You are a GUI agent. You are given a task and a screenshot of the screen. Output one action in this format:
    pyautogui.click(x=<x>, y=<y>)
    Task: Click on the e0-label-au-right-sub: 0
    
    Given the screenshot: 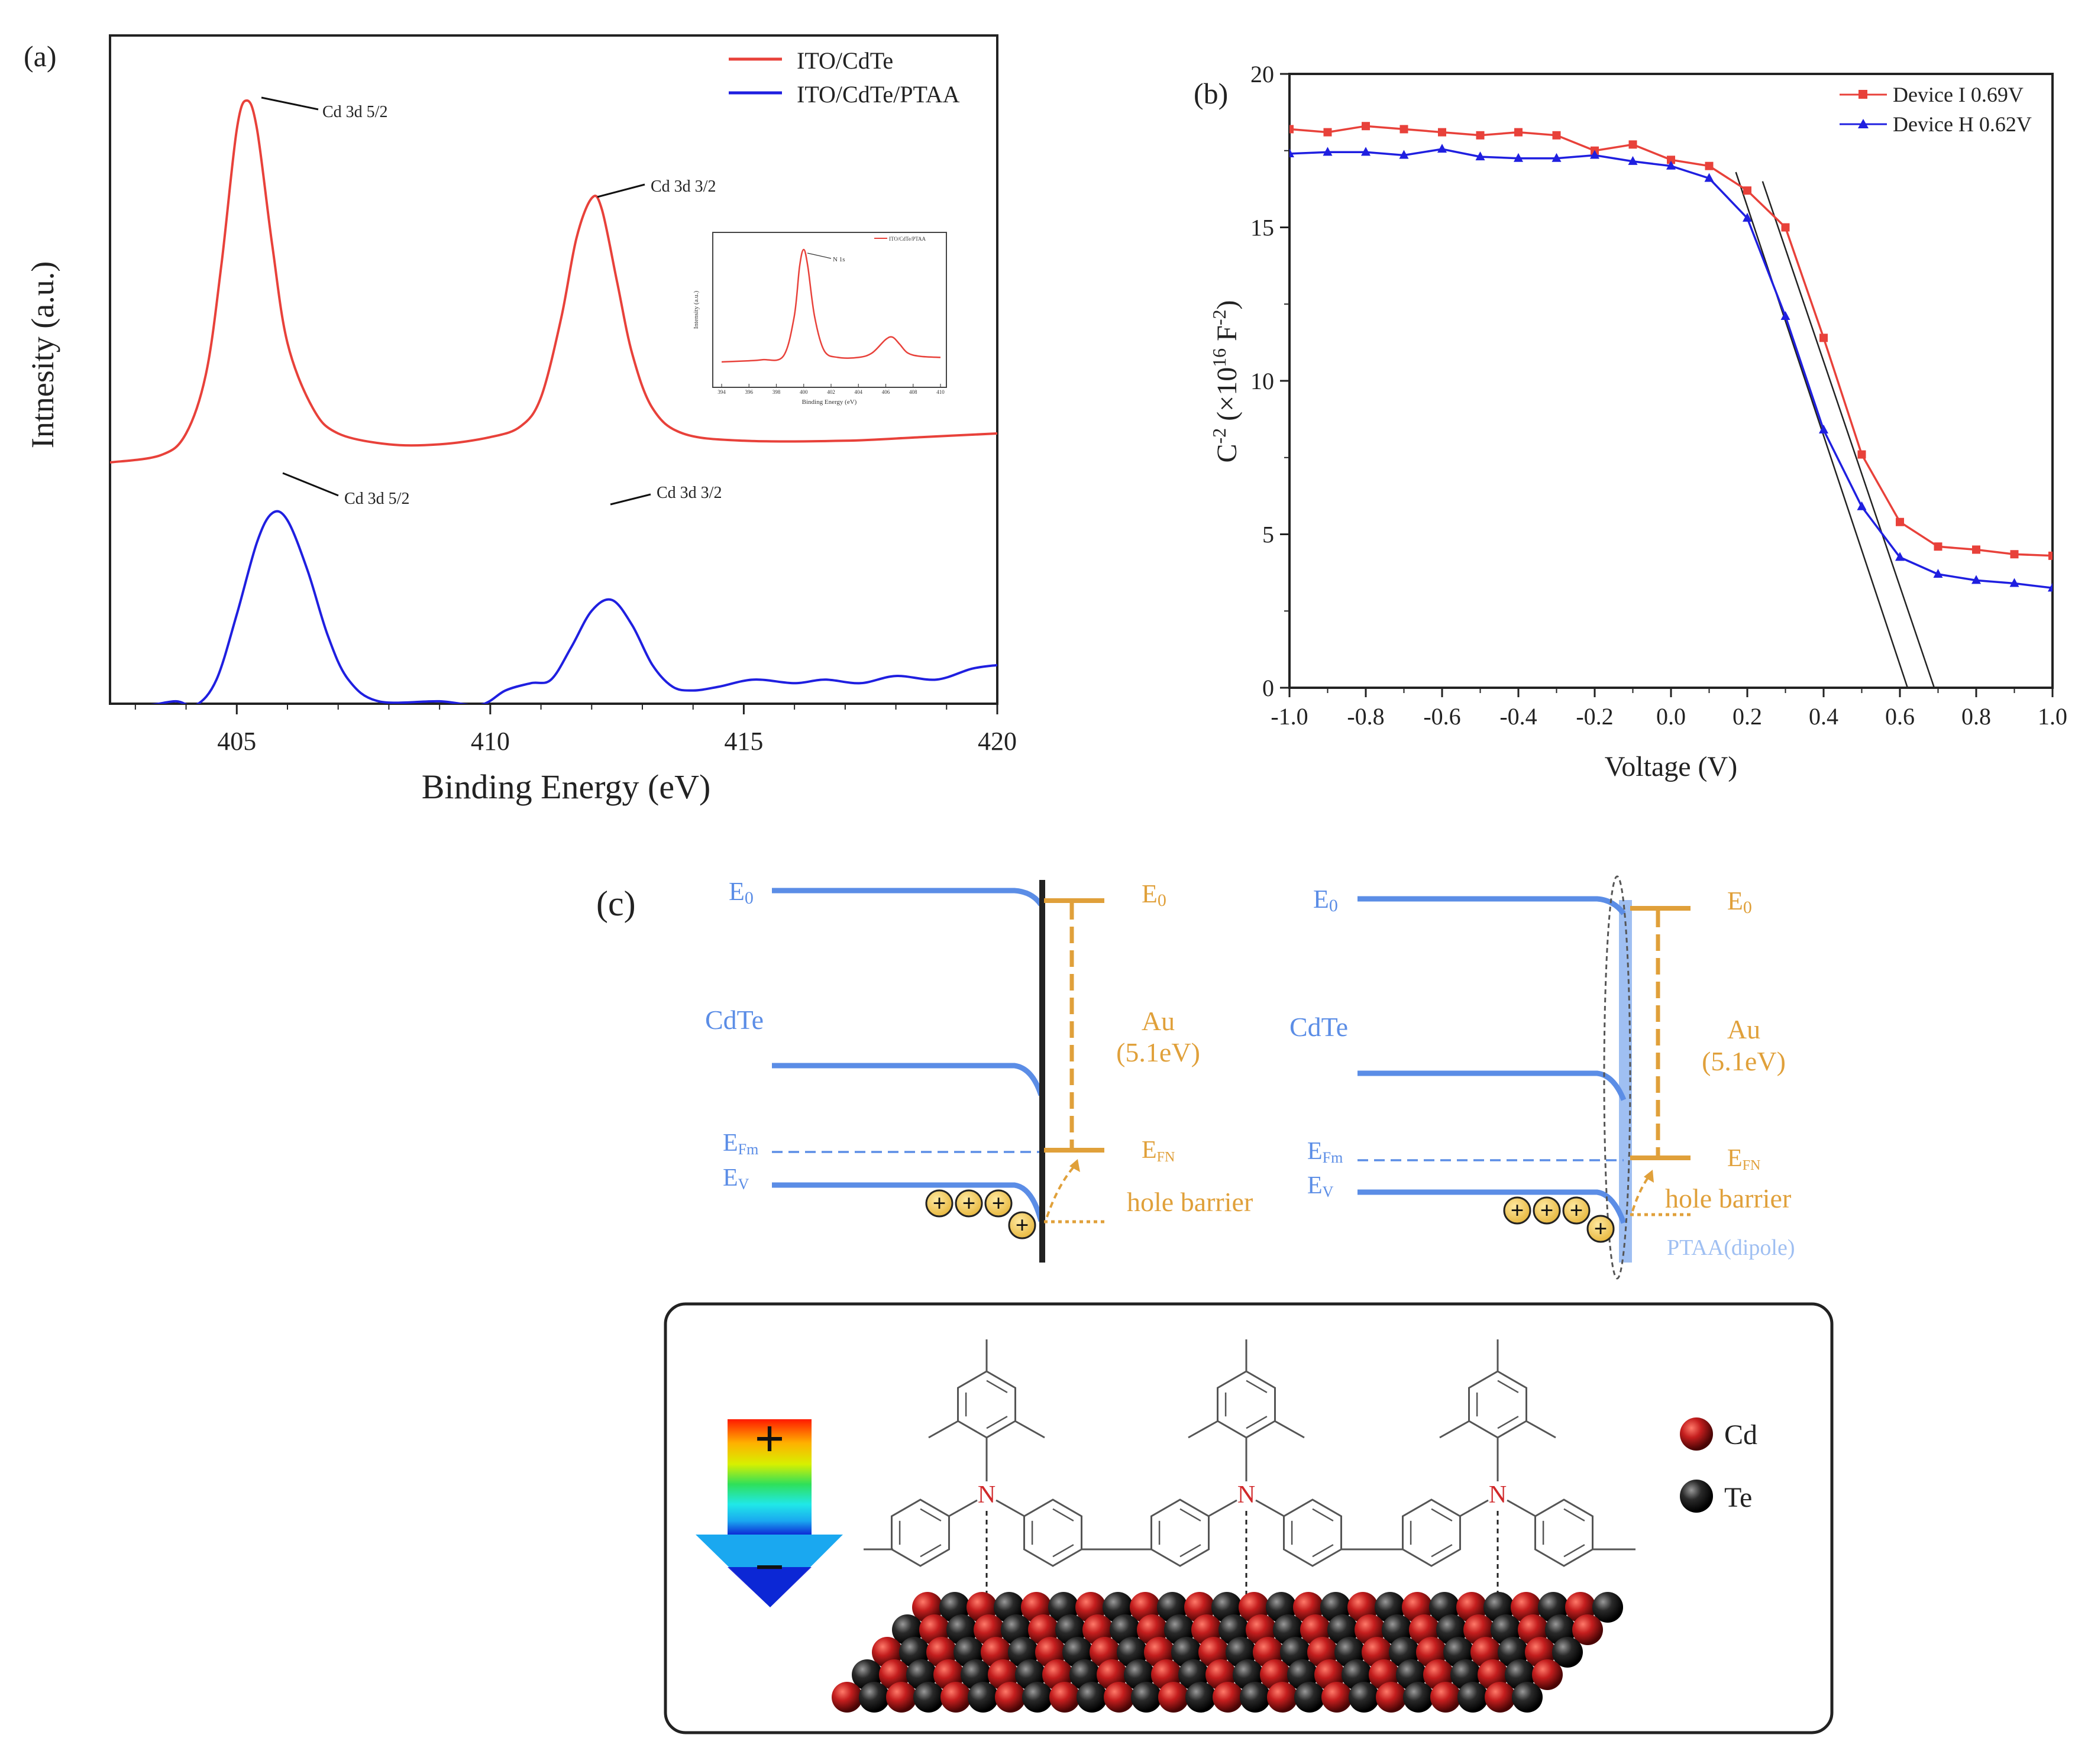 What is the action you would take?
    pyautogui.click(x=1747, y=907)
    